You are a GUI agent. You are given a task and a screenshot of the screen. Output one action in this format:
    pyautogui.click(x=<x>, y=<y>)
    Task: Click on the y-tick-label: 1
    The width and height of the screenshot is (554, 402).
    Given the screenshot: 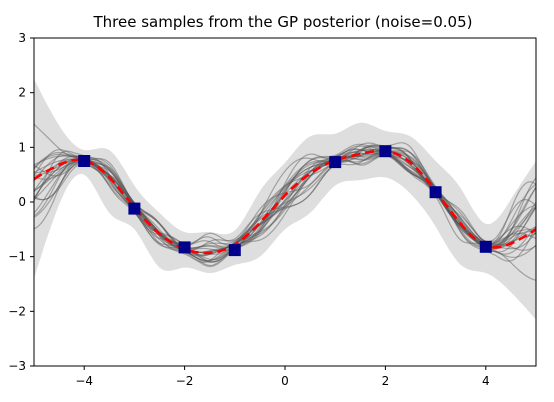 What is the action you would take?
    pyautogui.click(x=22, y=147)
    